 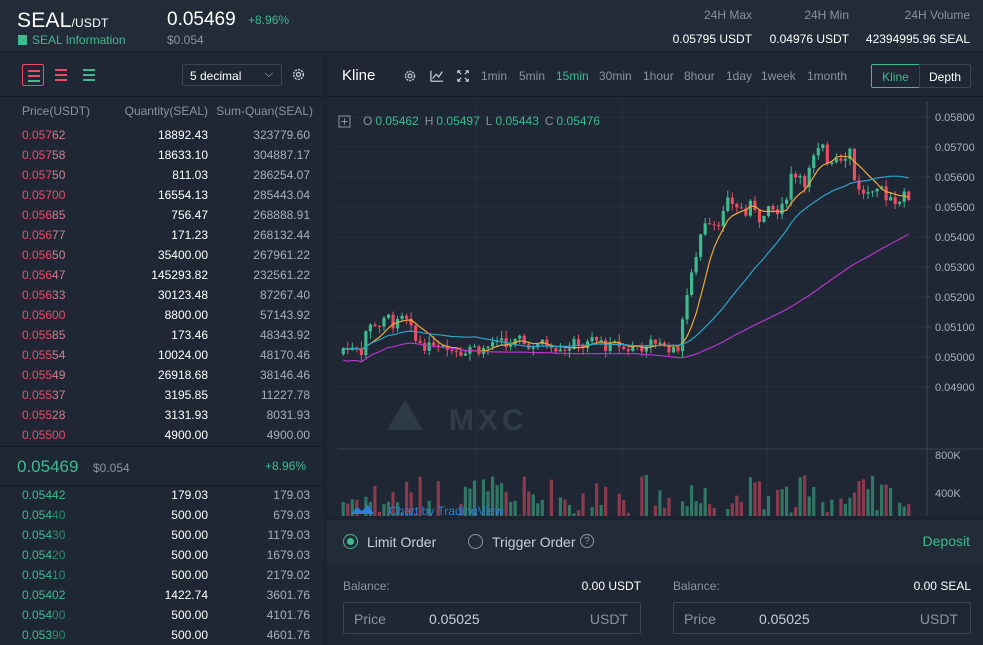 What do you see at coordinates (161, 595) in the screenshot?
I see `bid-row: 0.05402 1422.74 3601.76` at bounding box center [161, 595].